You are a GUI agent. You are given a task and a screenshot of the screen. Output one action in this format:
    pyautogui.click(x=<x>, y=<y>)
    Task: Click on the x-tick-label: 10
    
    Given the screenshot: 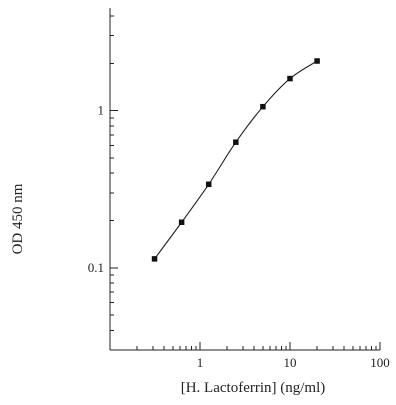 What is the action you would take?
    pyautogui.click(x=290, y=362)
    